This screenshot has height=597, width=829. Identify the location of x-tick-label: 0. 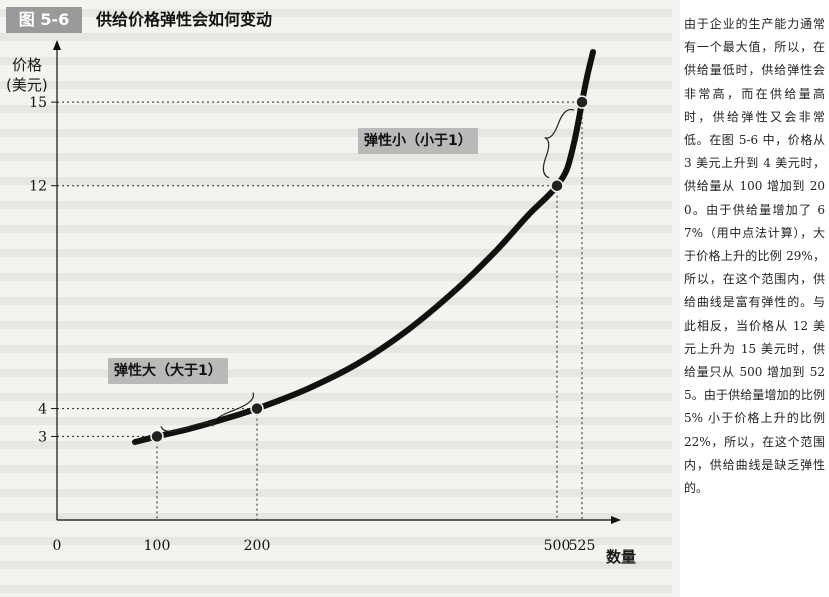
(57, 546).